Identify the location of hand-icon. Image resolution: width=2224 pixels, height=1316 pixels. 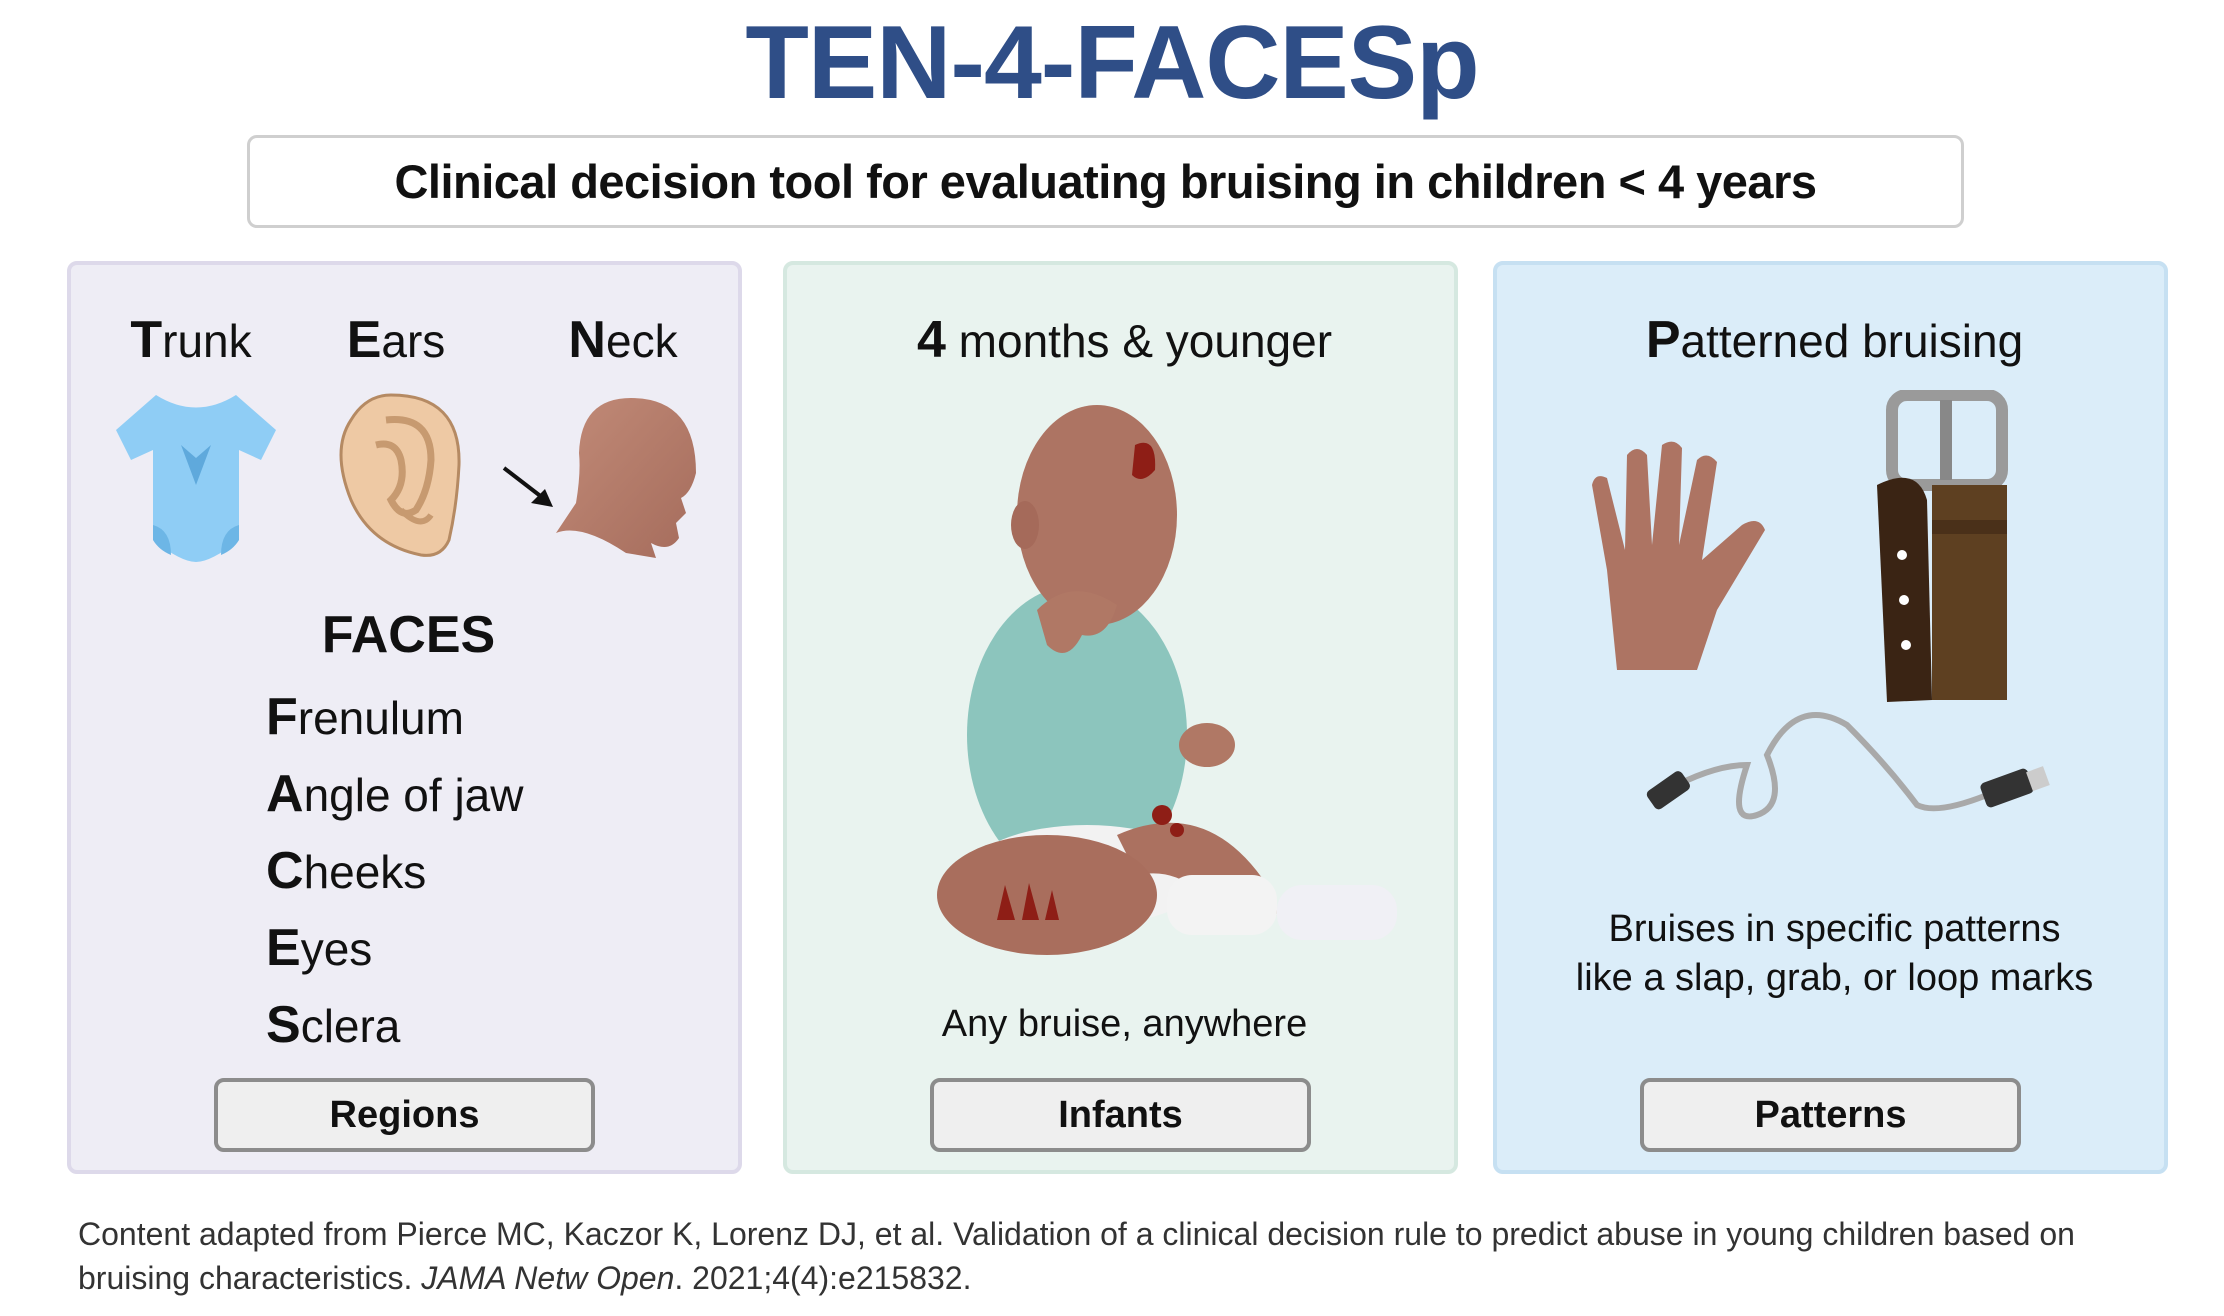
(1678, 555).